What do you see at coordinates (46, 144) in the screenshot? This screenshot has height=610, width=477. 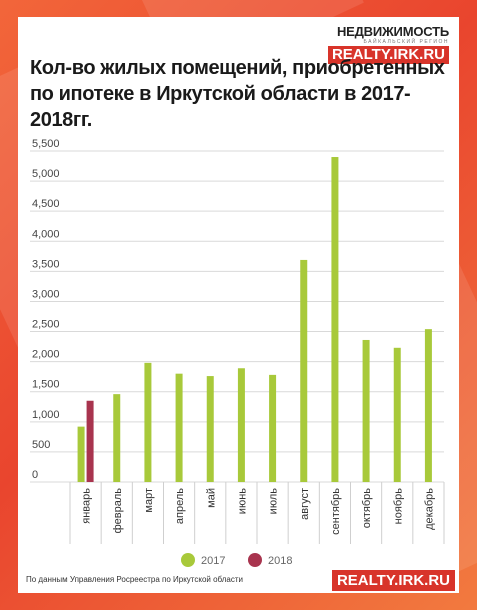 I see `y-tick-label: 5,500` at bounding box center [46, 144].